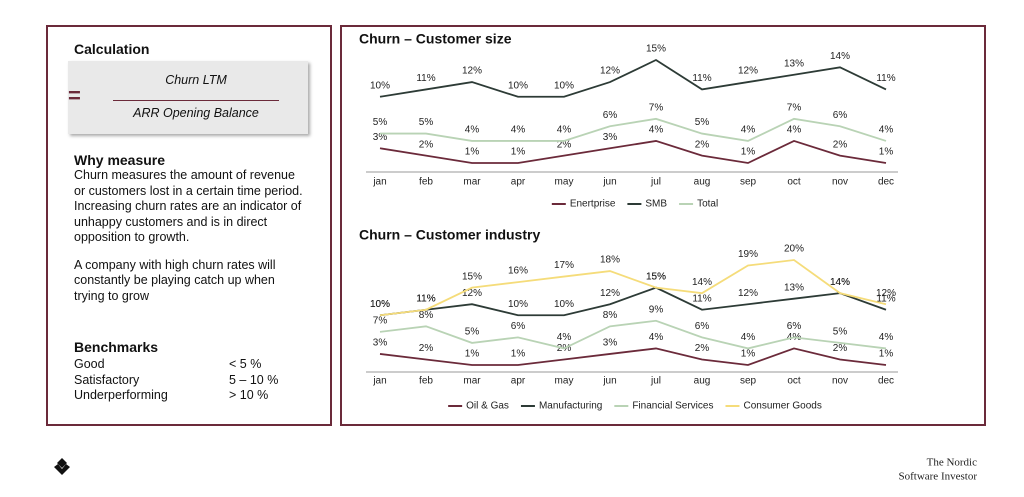  Describe the element at coordinates (449, 235) in the screenshot. I see `chart-title: Churn – Customer industry` at that location.